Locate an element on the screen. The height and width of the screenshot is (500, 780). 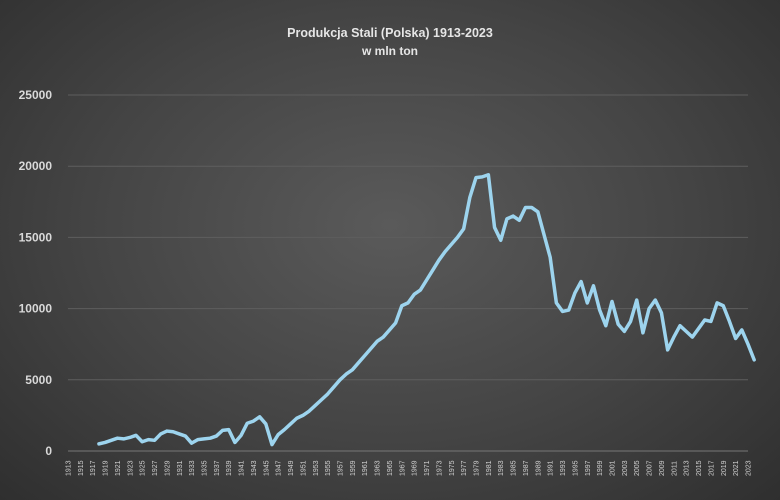
x-tick-label: 2013 is located at coordinates (687, 468).